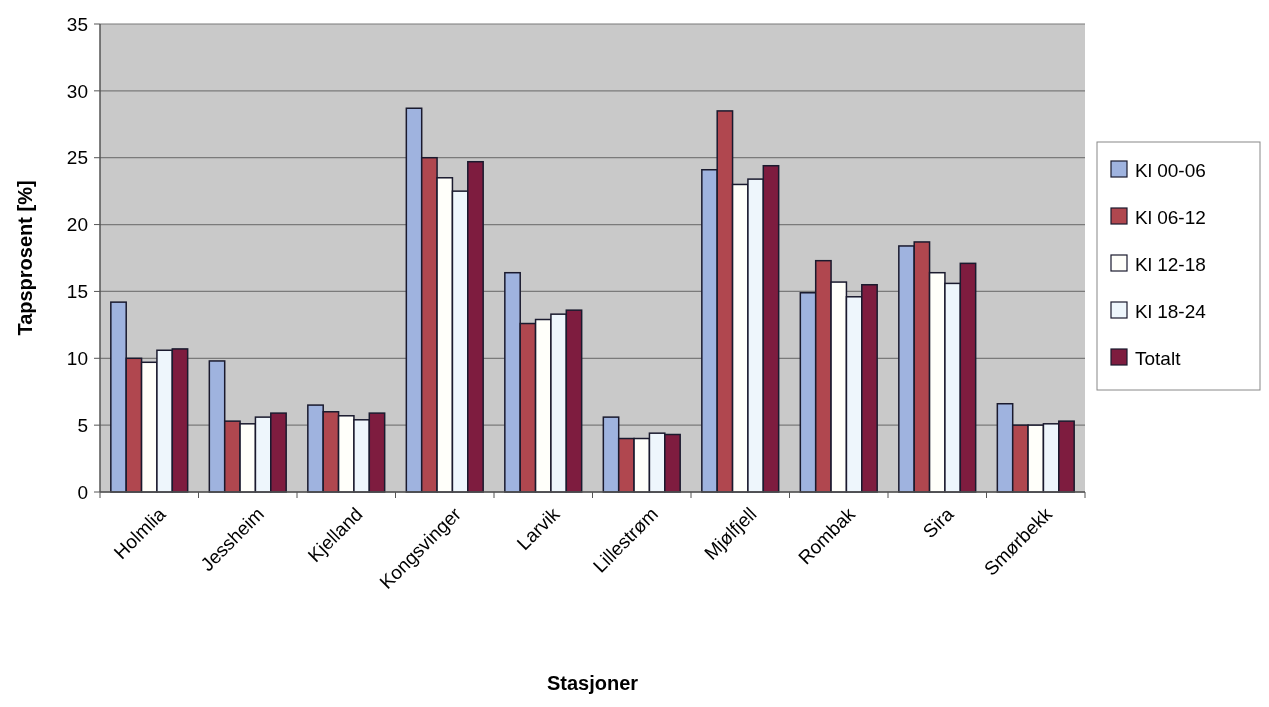 The image size is (1269, 707). What do you see at coordinates (77, 292) in the screenshot?
I see `y-tick-label: 15` at bounding box center [77, 292].